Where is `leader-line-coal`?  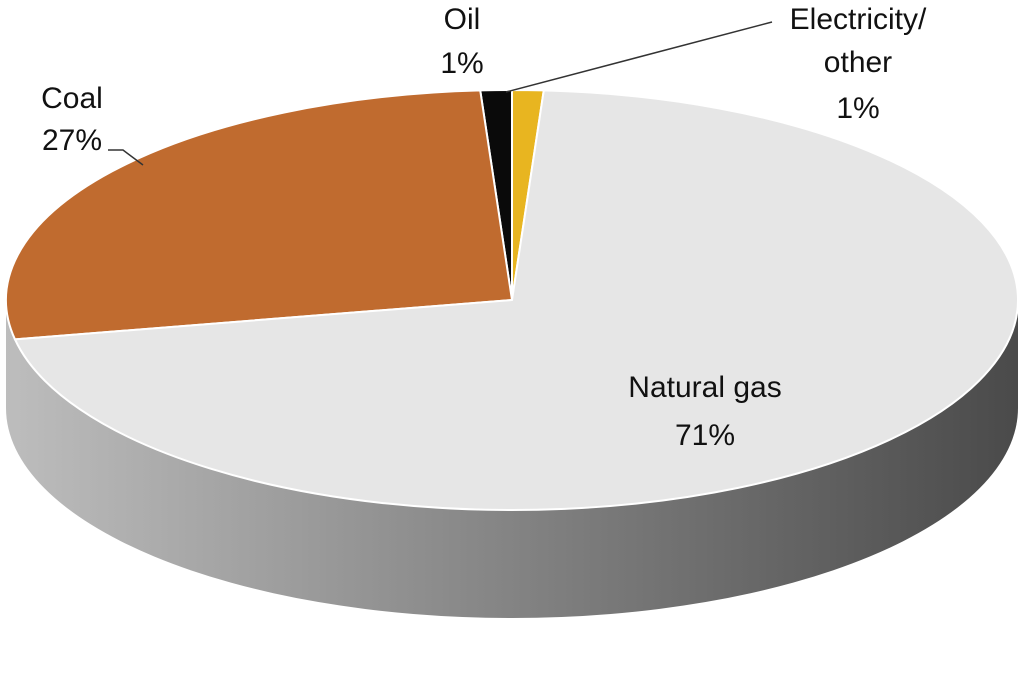
leader-line-coal is located at coordinates (126, 157).